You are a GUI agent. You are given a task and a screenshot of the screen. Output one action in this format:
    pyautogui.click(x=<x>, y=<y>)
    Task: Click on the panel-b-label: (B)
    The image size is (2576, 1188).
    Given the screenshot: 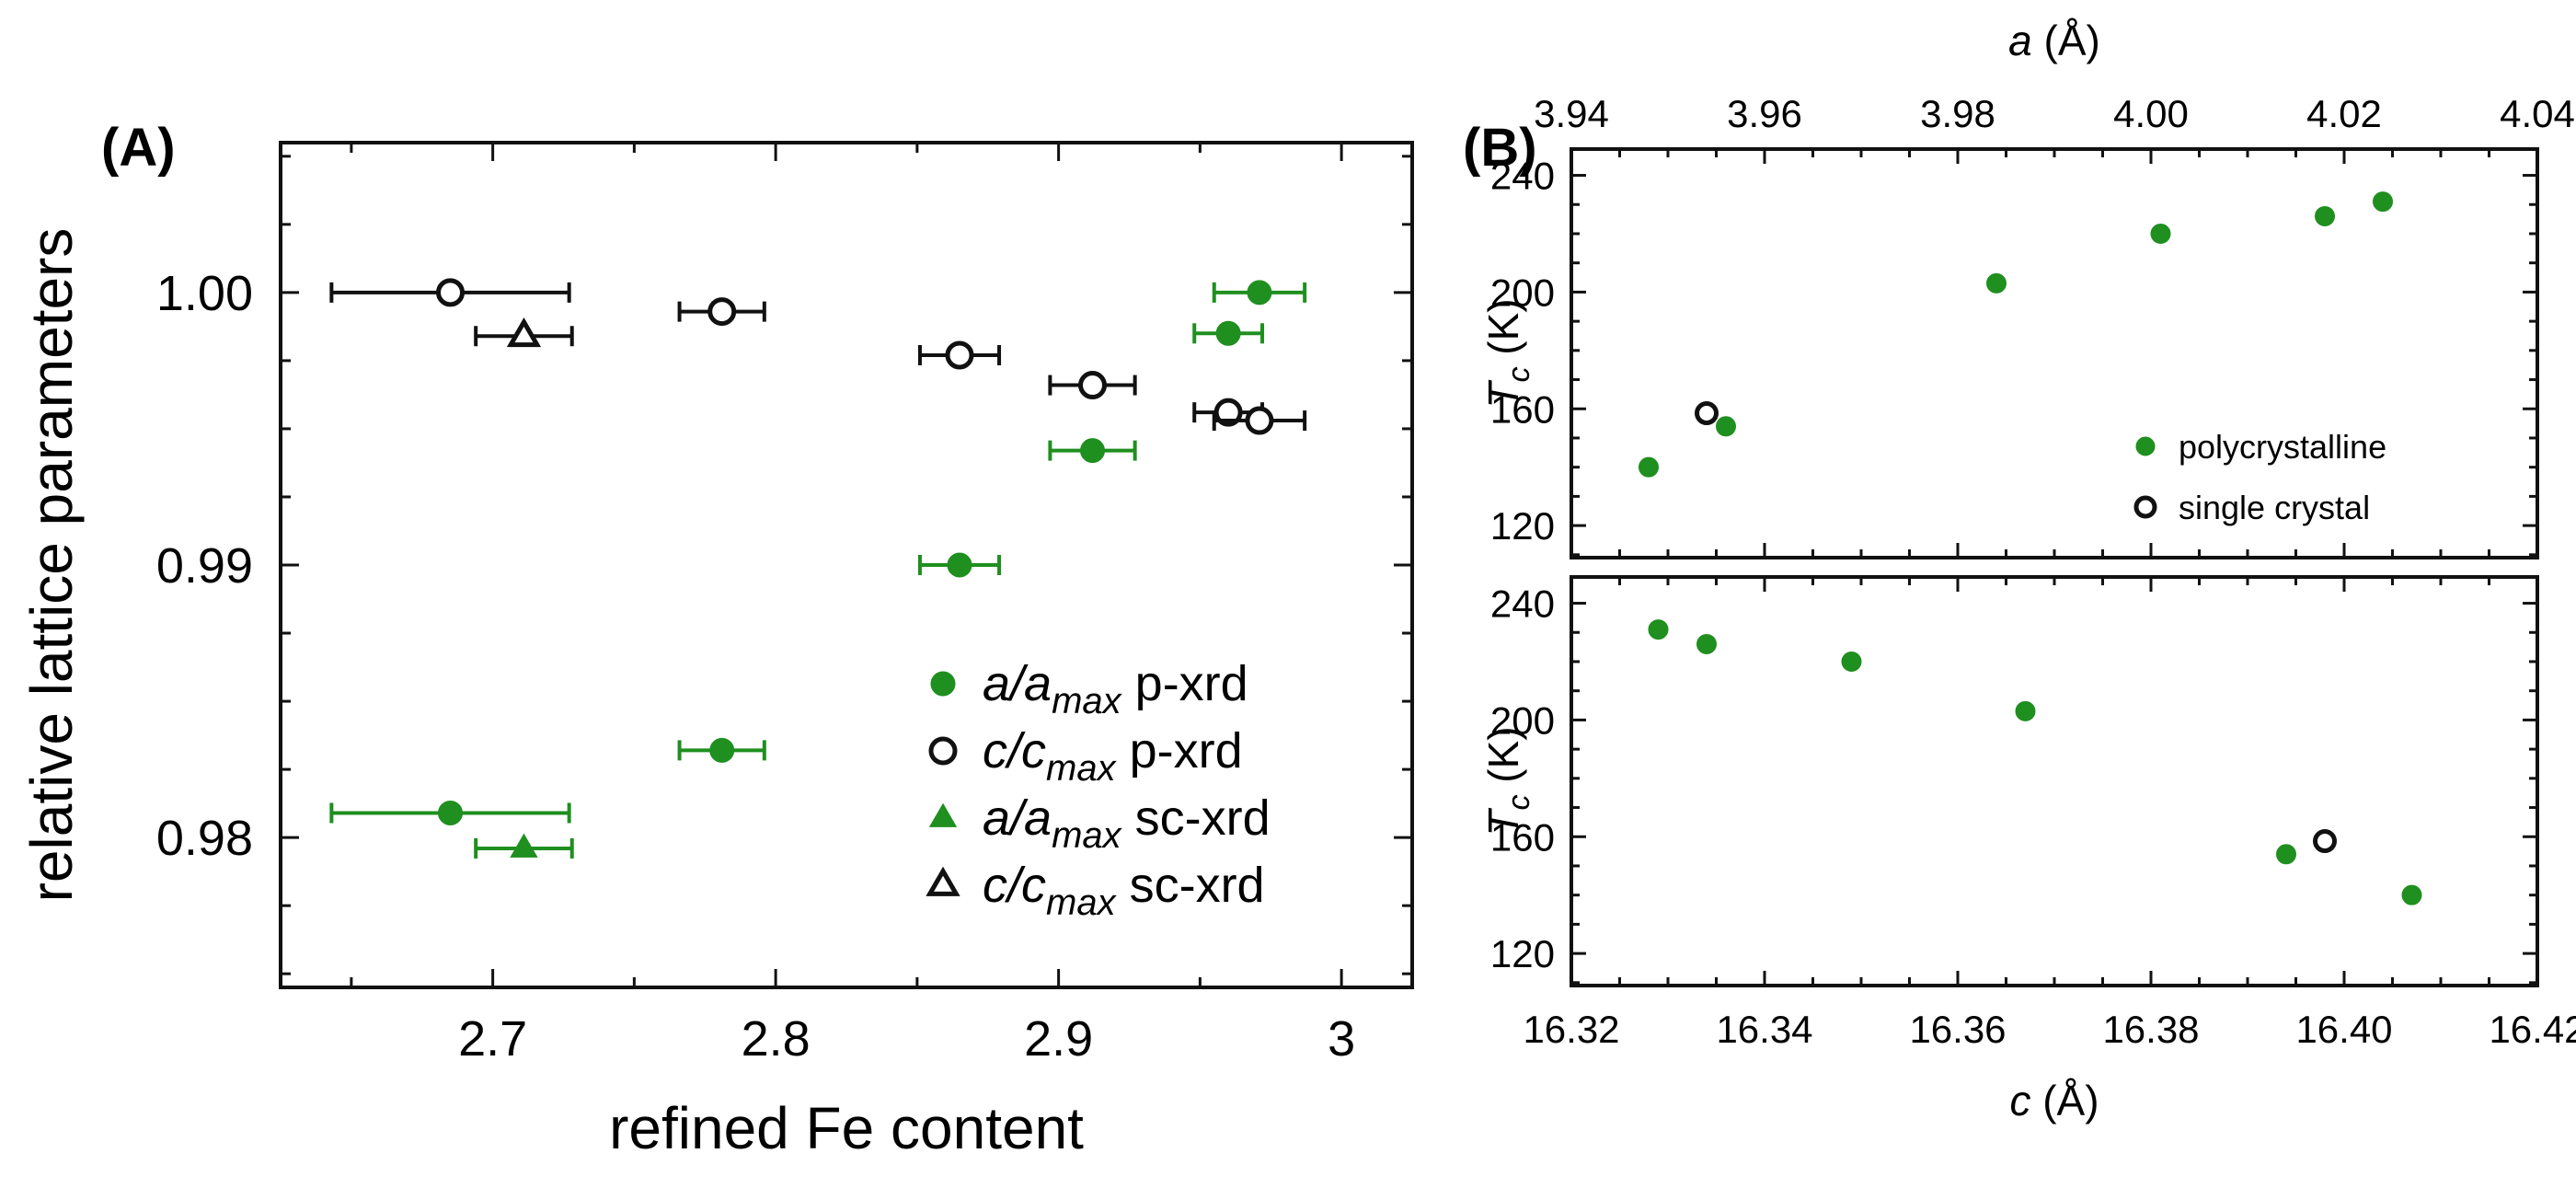 What is the action you would take?
    pyautogui.click(x=1500, y=148)
    